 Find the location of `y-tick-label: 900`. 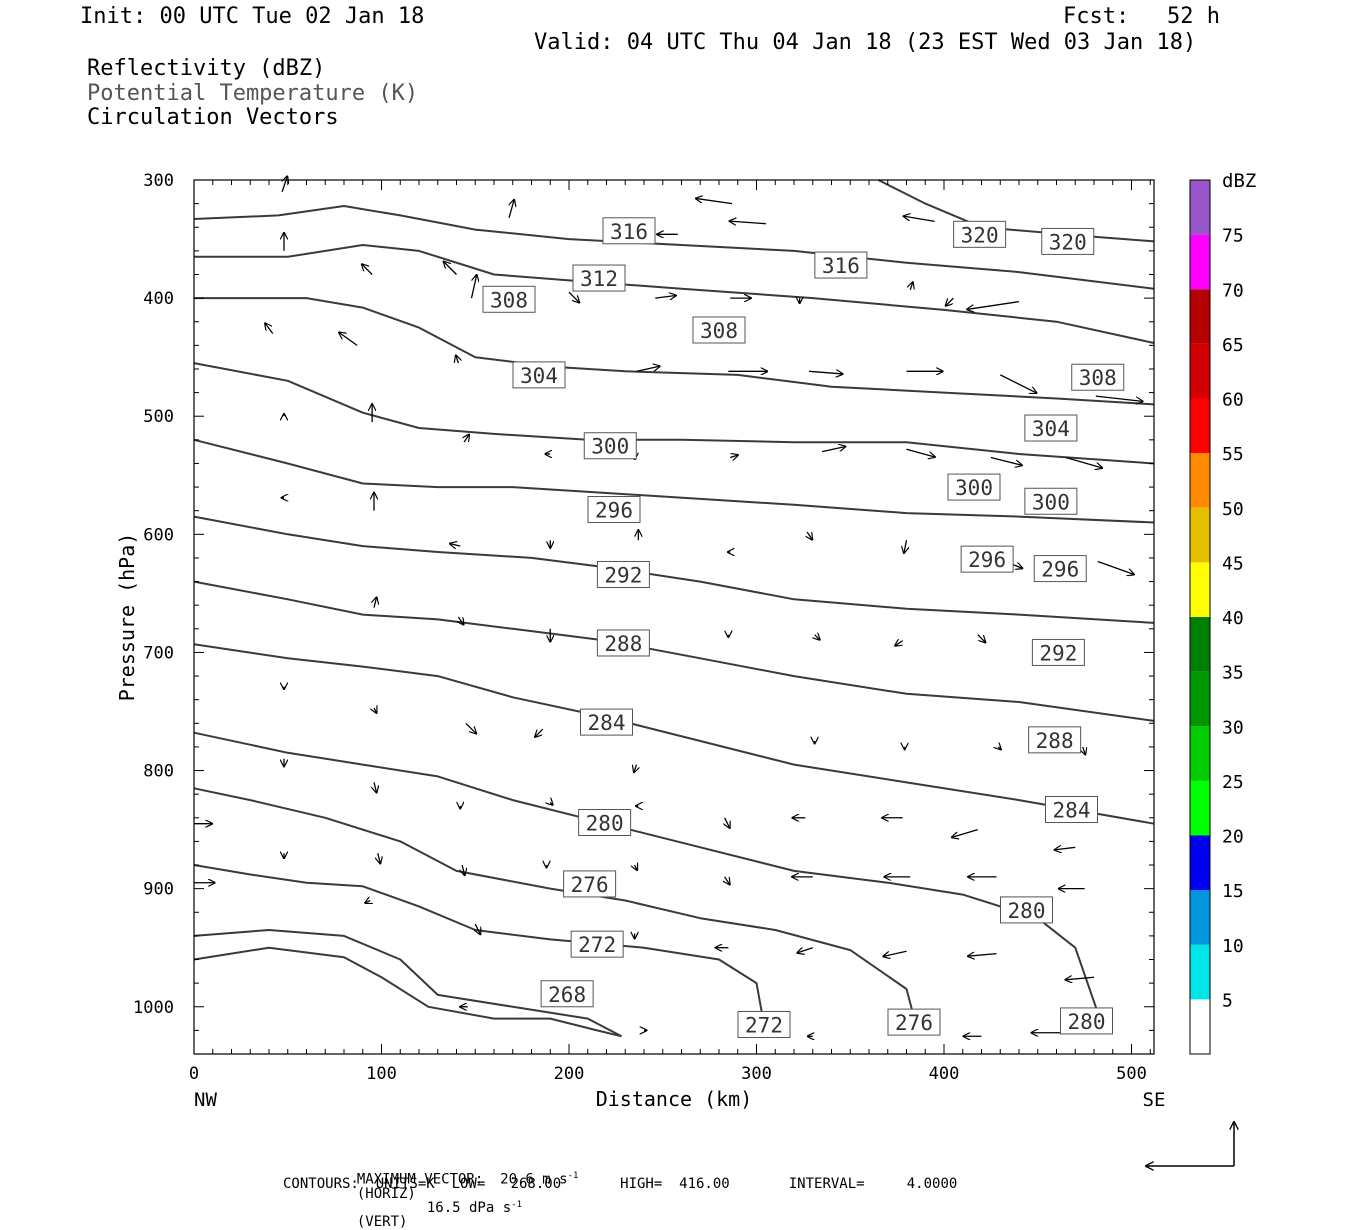

y-tick-label: 900 is located at coordinates (158, 890).